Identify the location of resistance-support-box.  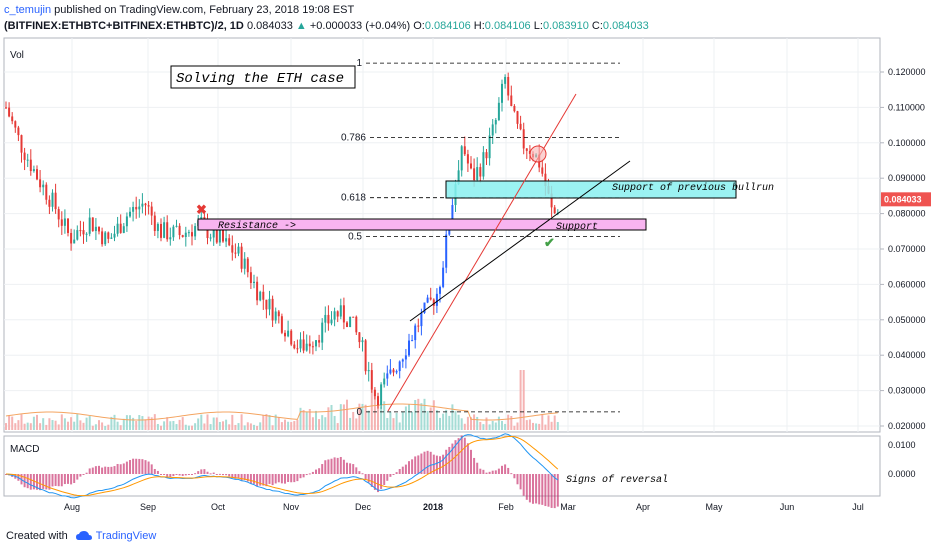
(422, 224).